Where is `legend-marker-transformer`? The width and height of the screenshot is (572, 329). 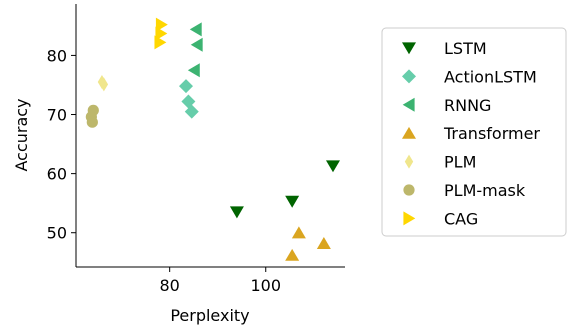
legend-marker-transformer is located at coordinates (409, 132).